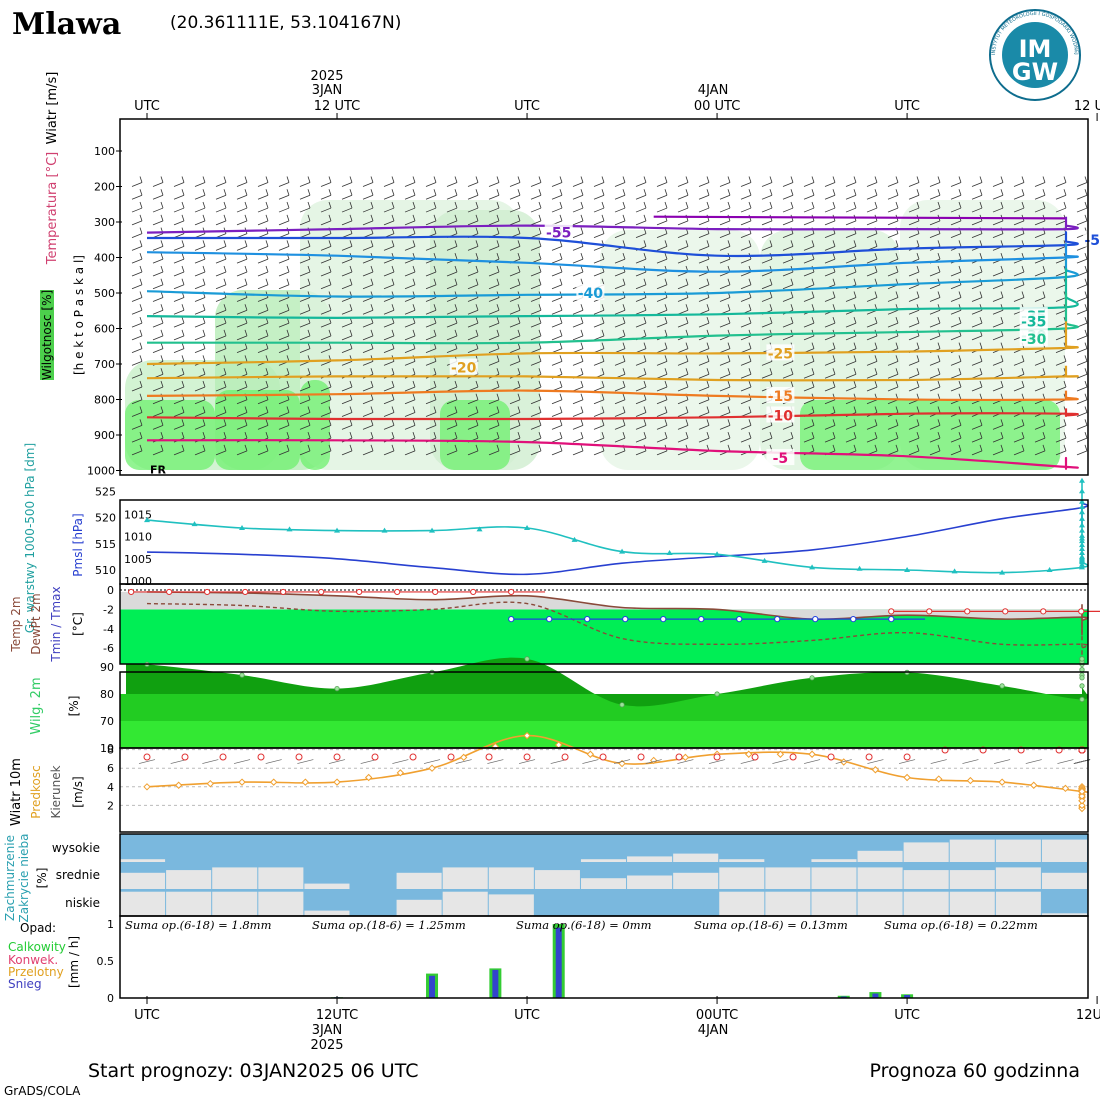 The height and width of the screenshot is (1100, 1100). Describe the element at coordinates (1034, 340) in the screenshot. I see `isotherm-label: -30` at that location.